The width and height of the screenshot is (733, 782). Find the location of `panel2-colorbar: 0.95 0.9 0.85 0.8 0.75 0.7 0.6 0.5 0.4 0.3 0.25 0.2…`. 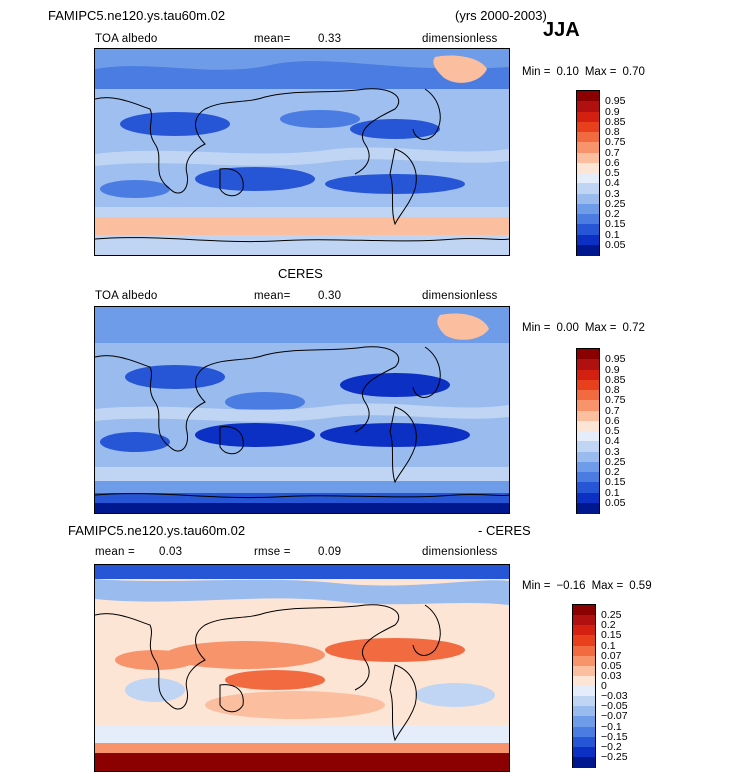

panel2-colorbar: 0.95 0.9 0.85 0.8 0.75 0.7 0.6 0.5 0.4 0.3 0.25 0.2… is located at coordinates (600, 431).